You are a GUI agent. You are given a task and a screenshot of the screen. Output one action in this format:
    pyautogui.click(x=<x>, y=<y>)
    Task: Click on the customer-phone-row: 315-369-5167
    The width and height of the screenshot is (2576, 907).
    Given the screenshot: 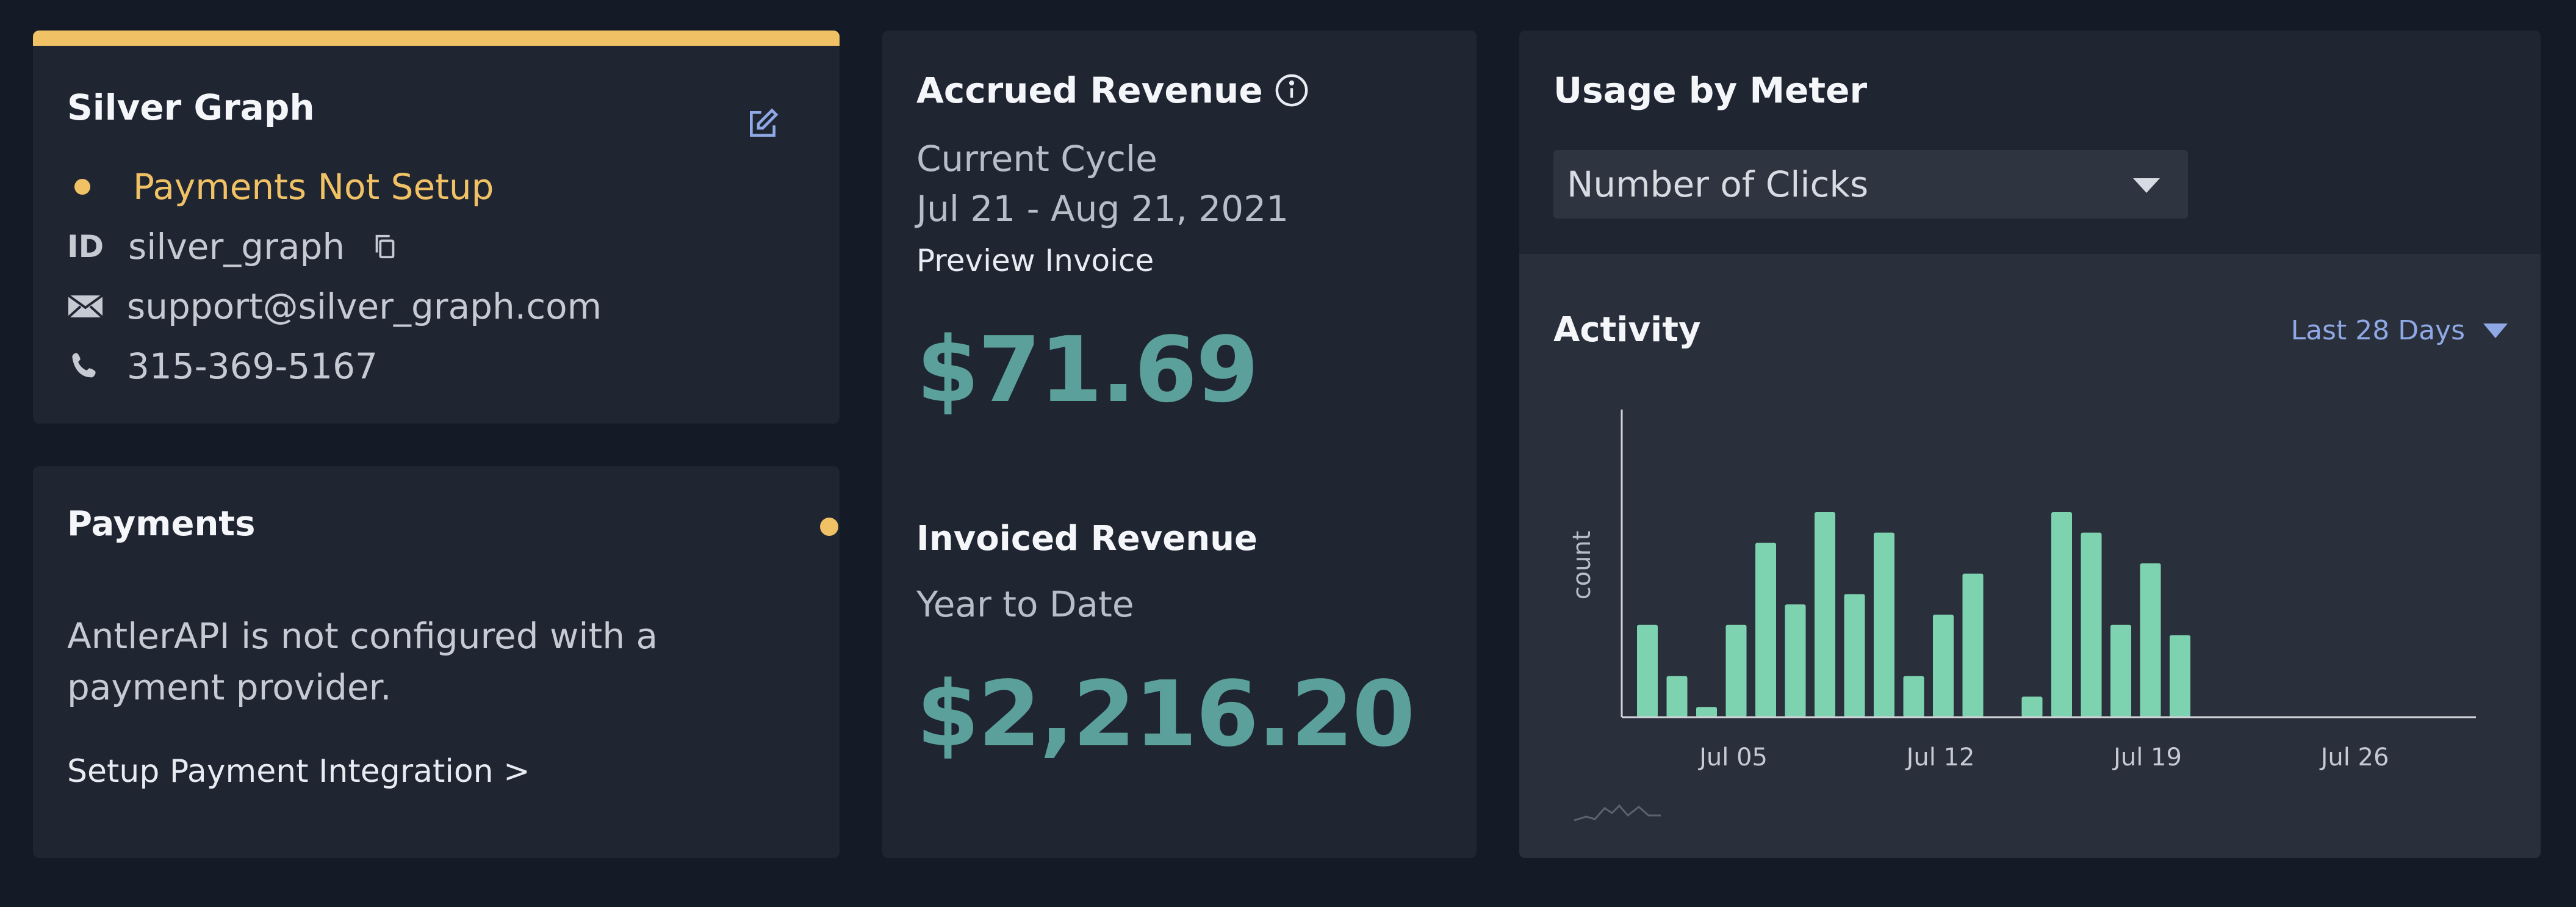 What is the action you would take?
    pyautogui.click(x=222, y=366)
    